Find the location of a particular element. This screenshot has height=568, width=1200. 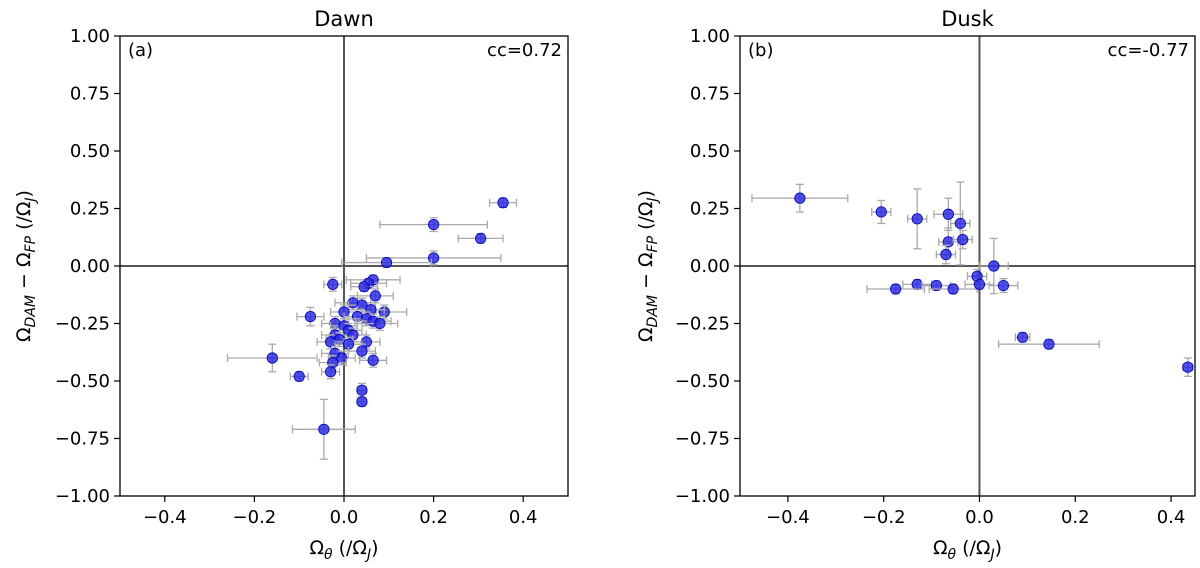

panel-label: (b) is located at coordinates (760, 50).